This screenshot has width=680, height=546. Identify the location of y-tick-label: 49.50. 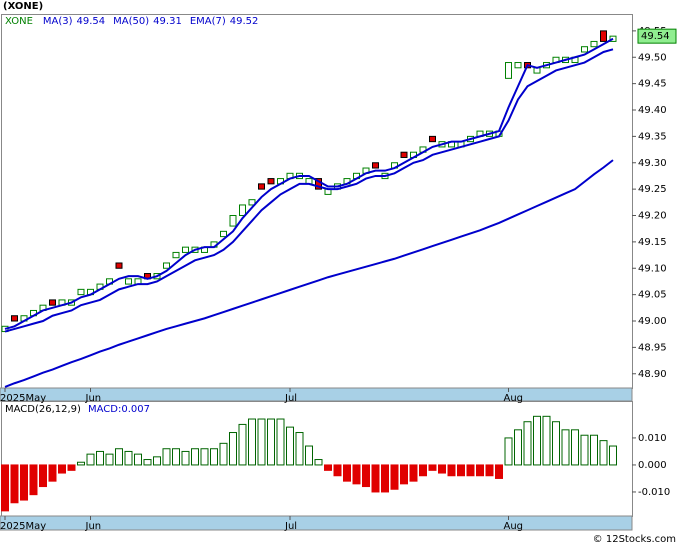
(652, 57).